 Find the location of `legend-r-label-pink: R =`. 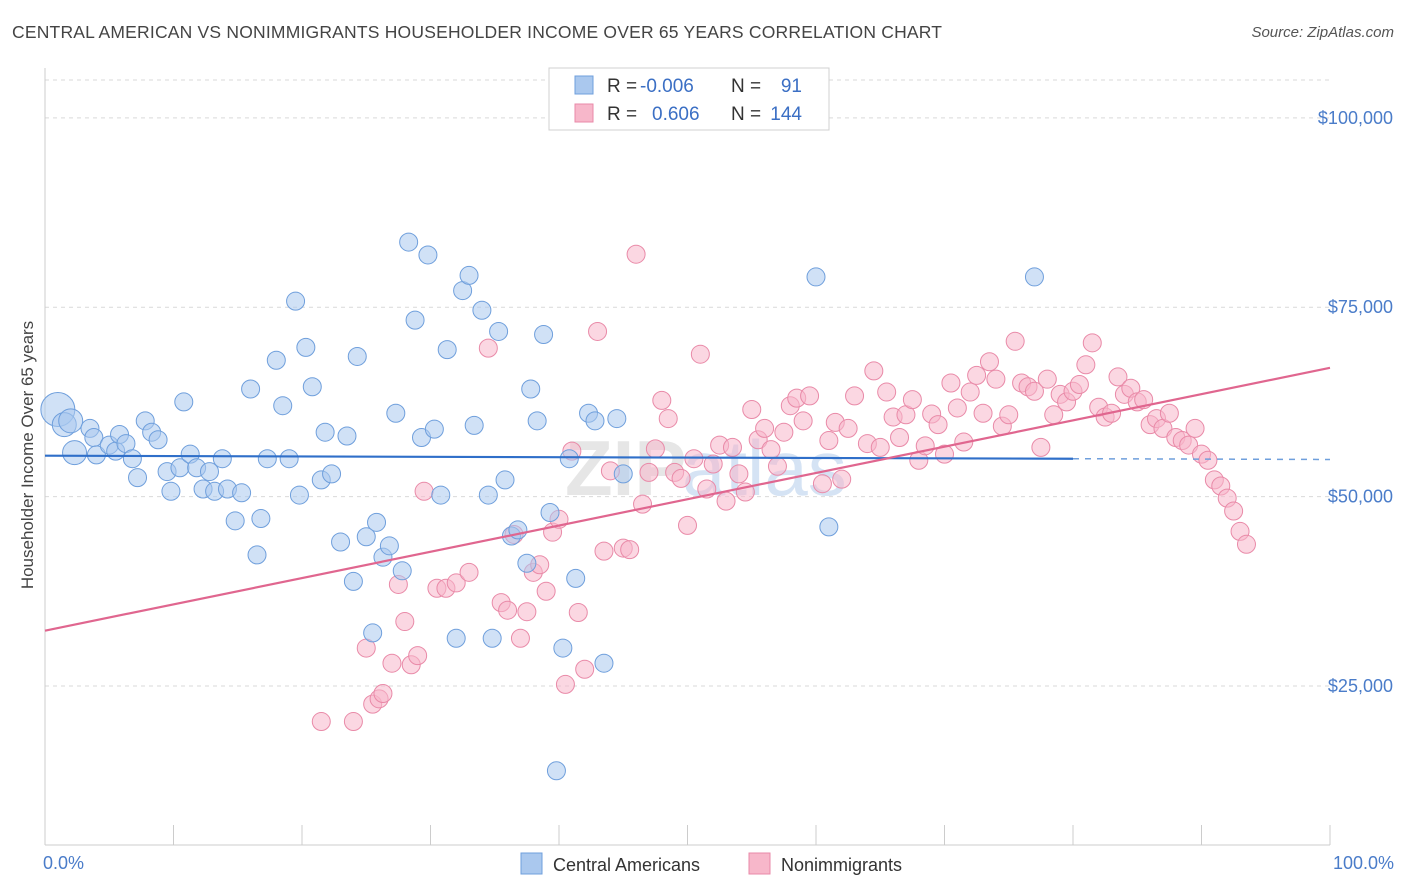

legend-r-label-pink: R = is located at coordinates (622, 114).